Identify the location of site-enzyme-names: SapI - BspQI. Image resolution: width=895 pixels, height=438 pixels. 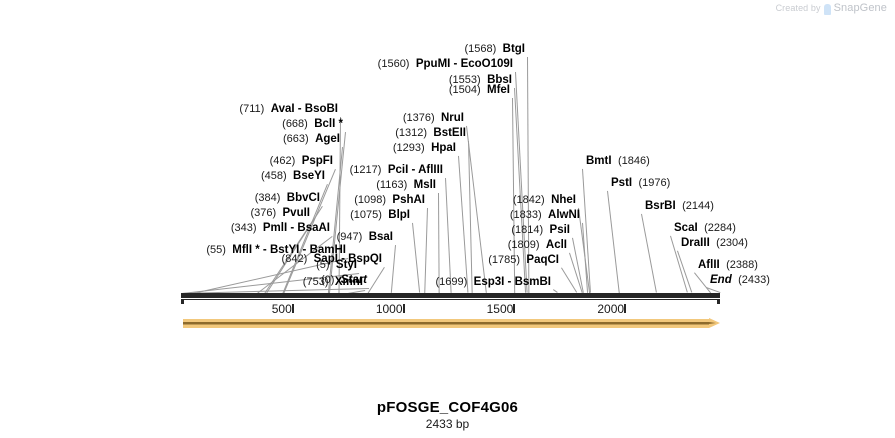
(347, 259).